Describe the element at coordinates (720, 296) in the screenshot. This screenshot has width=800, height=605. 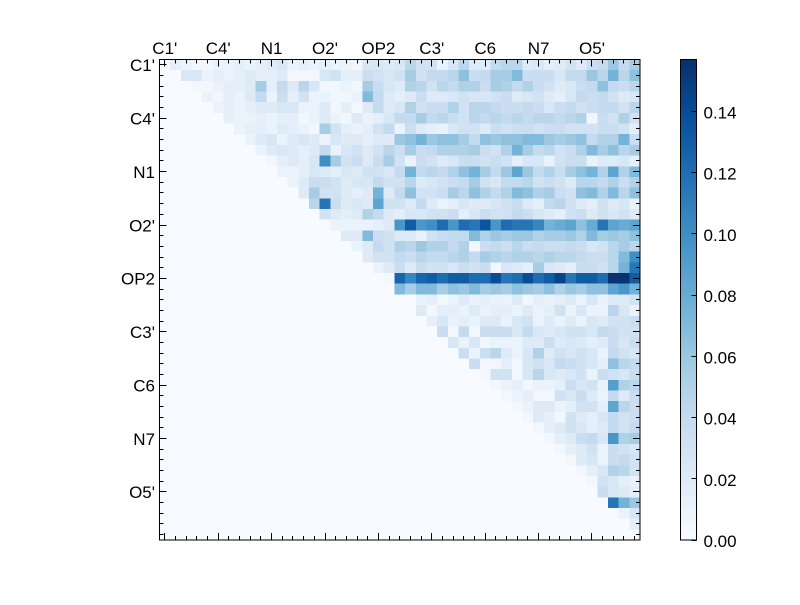
I see `svg-text: 0.08` at that location.